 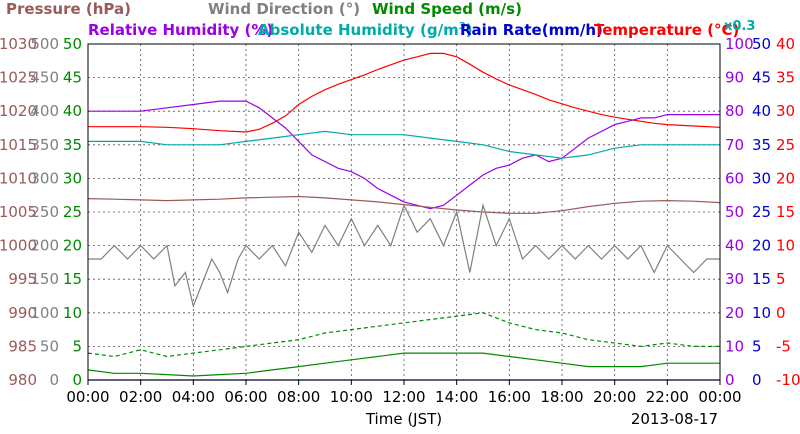 I want to click on y-tick-label: 70, so click(x=734, y=145).